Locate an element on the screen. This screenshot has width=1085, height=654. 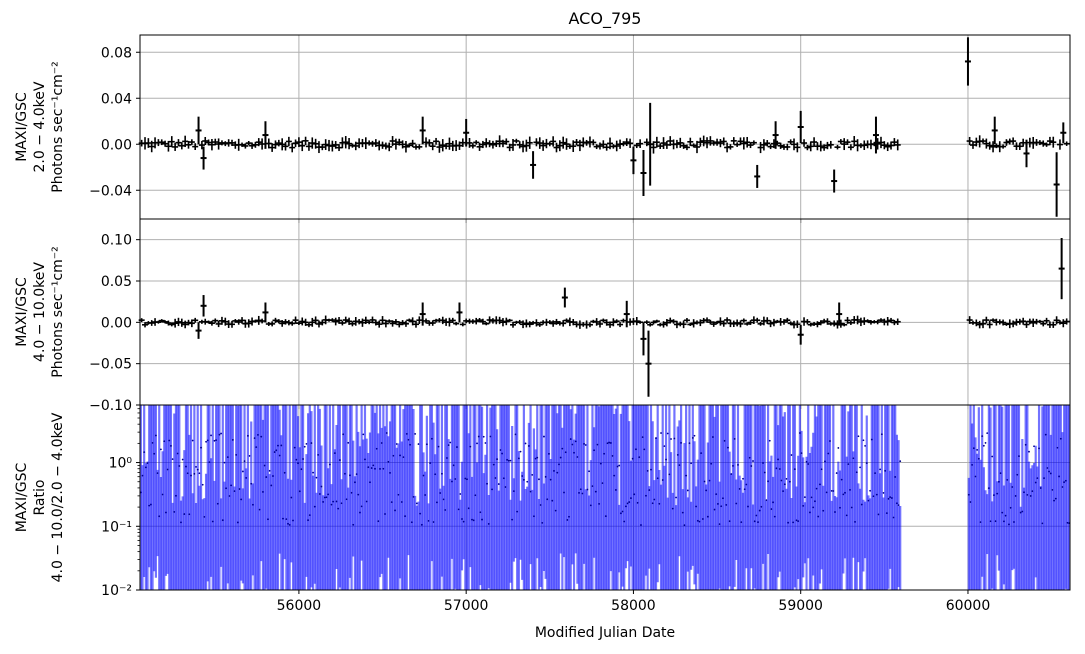
y-tick-label: 10⁻¹ is located at coordinates (116, 527).